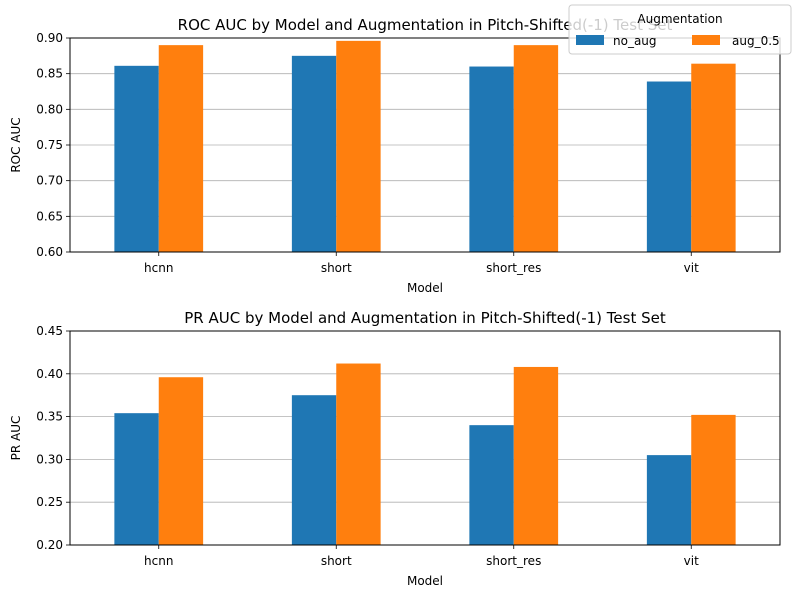  What do you see at coordinates (49, 459) in the screenshot?
I see `y-tick-label: 0.30` at bounding box center [49, 459].